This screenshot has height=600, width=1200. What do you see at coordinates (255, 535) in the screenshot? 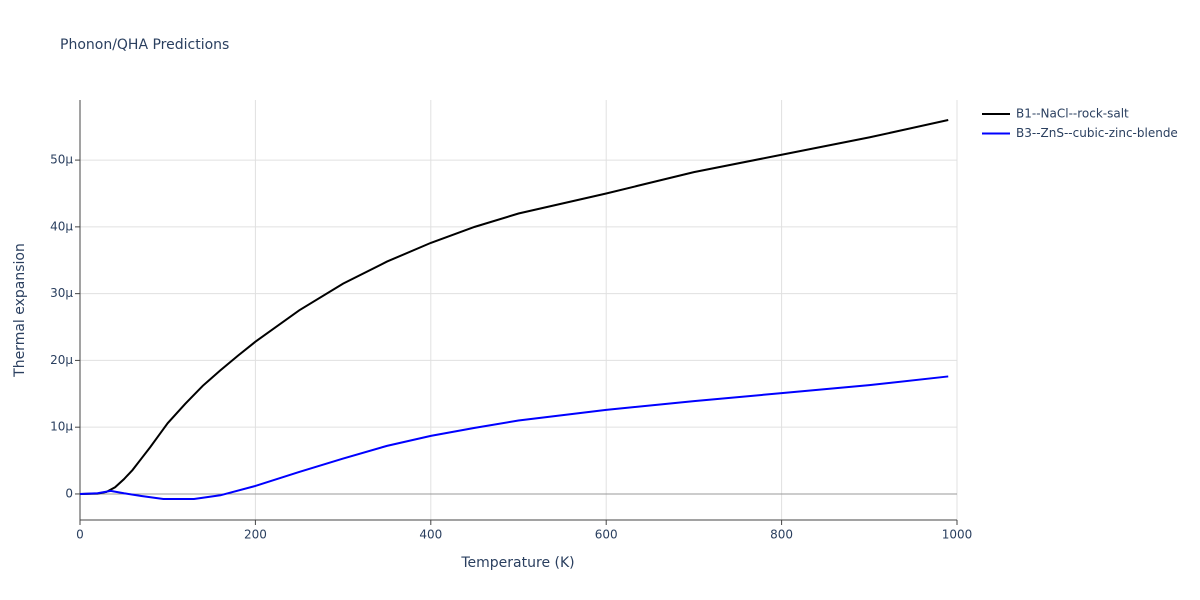
I see `x-tick-label: 200` at bounding box center [255, 535].